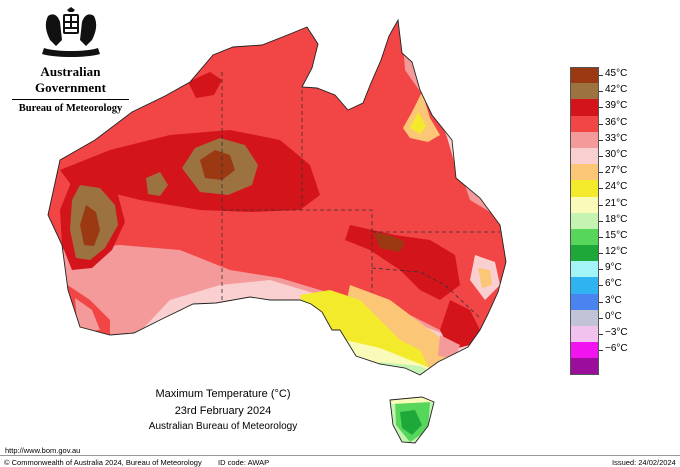 Image resolution: width=680 pixels, height=467 pixels. I want to click on legend-label: 3°C, so click(613, 300).